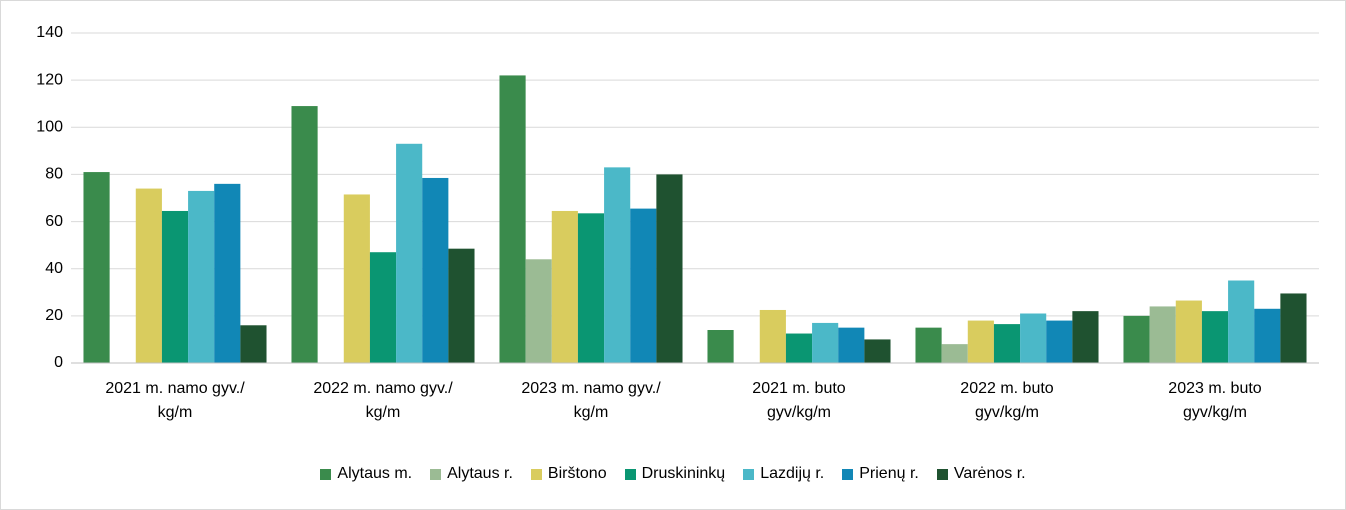  Describe the element at coordinates (577, 473) in the screenshot. I see `legend-label: Birštono` at that location.